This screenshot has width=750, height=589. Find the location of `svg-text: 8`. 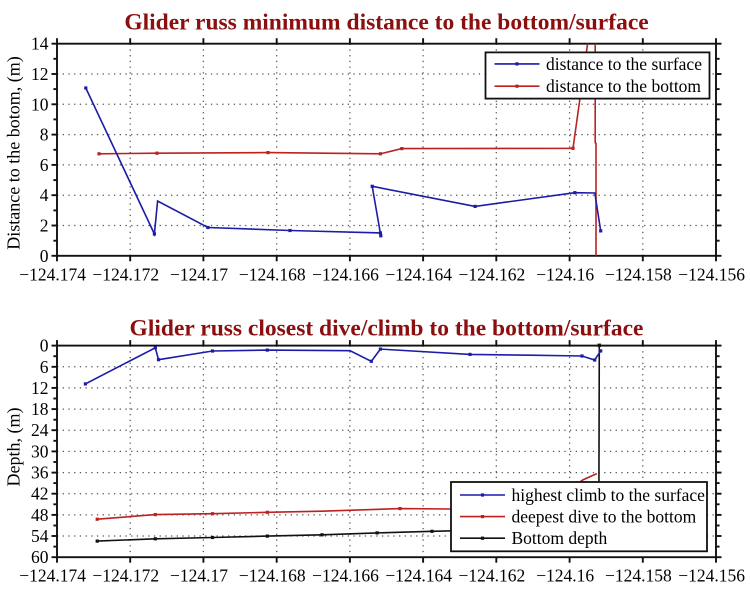

svg-text: 8 is located at coordinates (44, 135).